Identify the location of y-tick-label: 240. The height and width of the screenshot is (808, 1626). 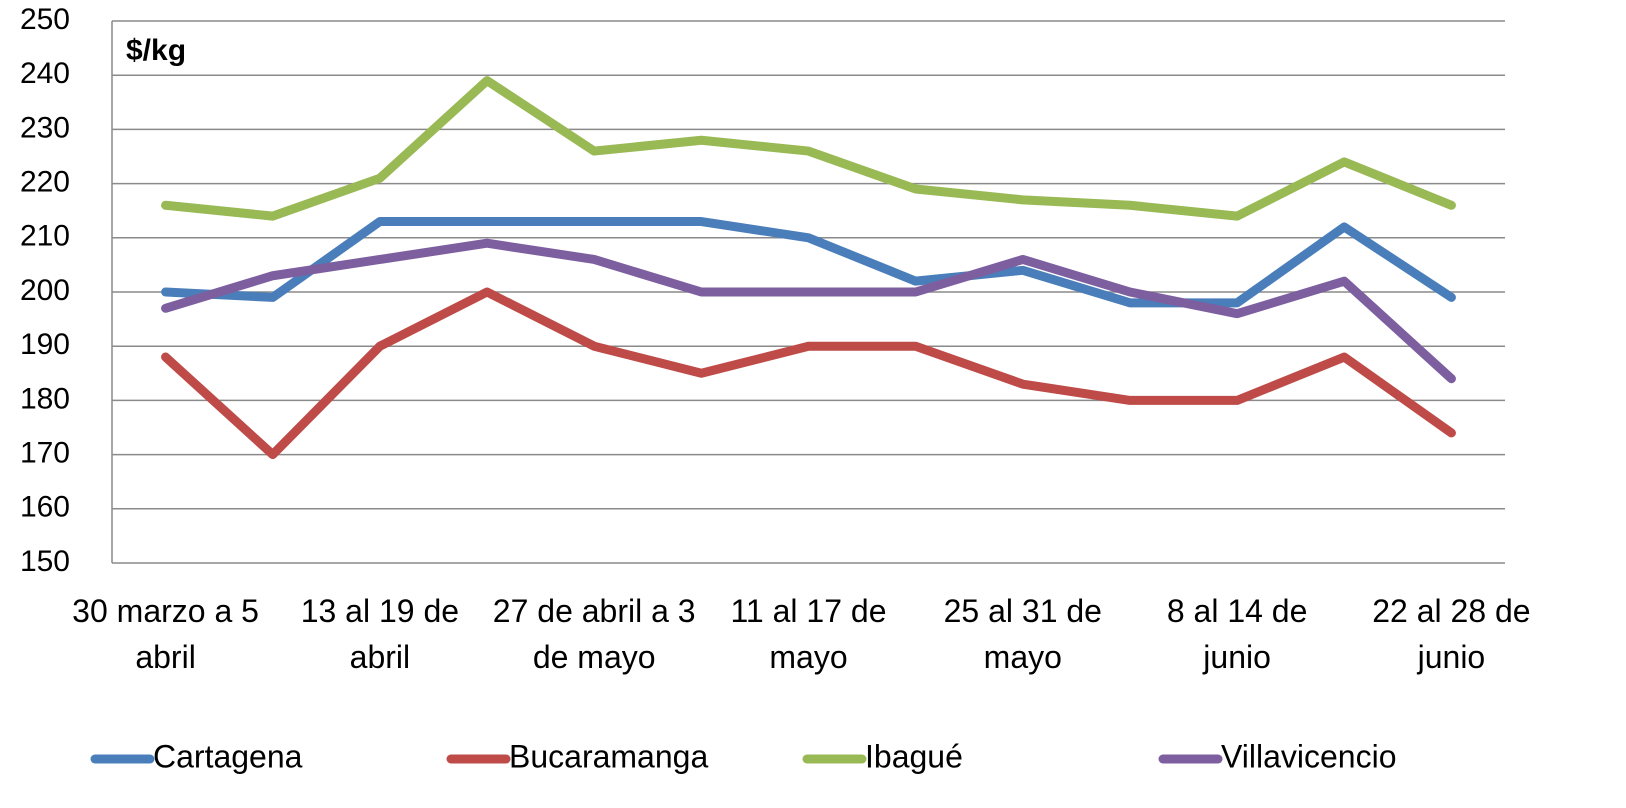
(45, 73).